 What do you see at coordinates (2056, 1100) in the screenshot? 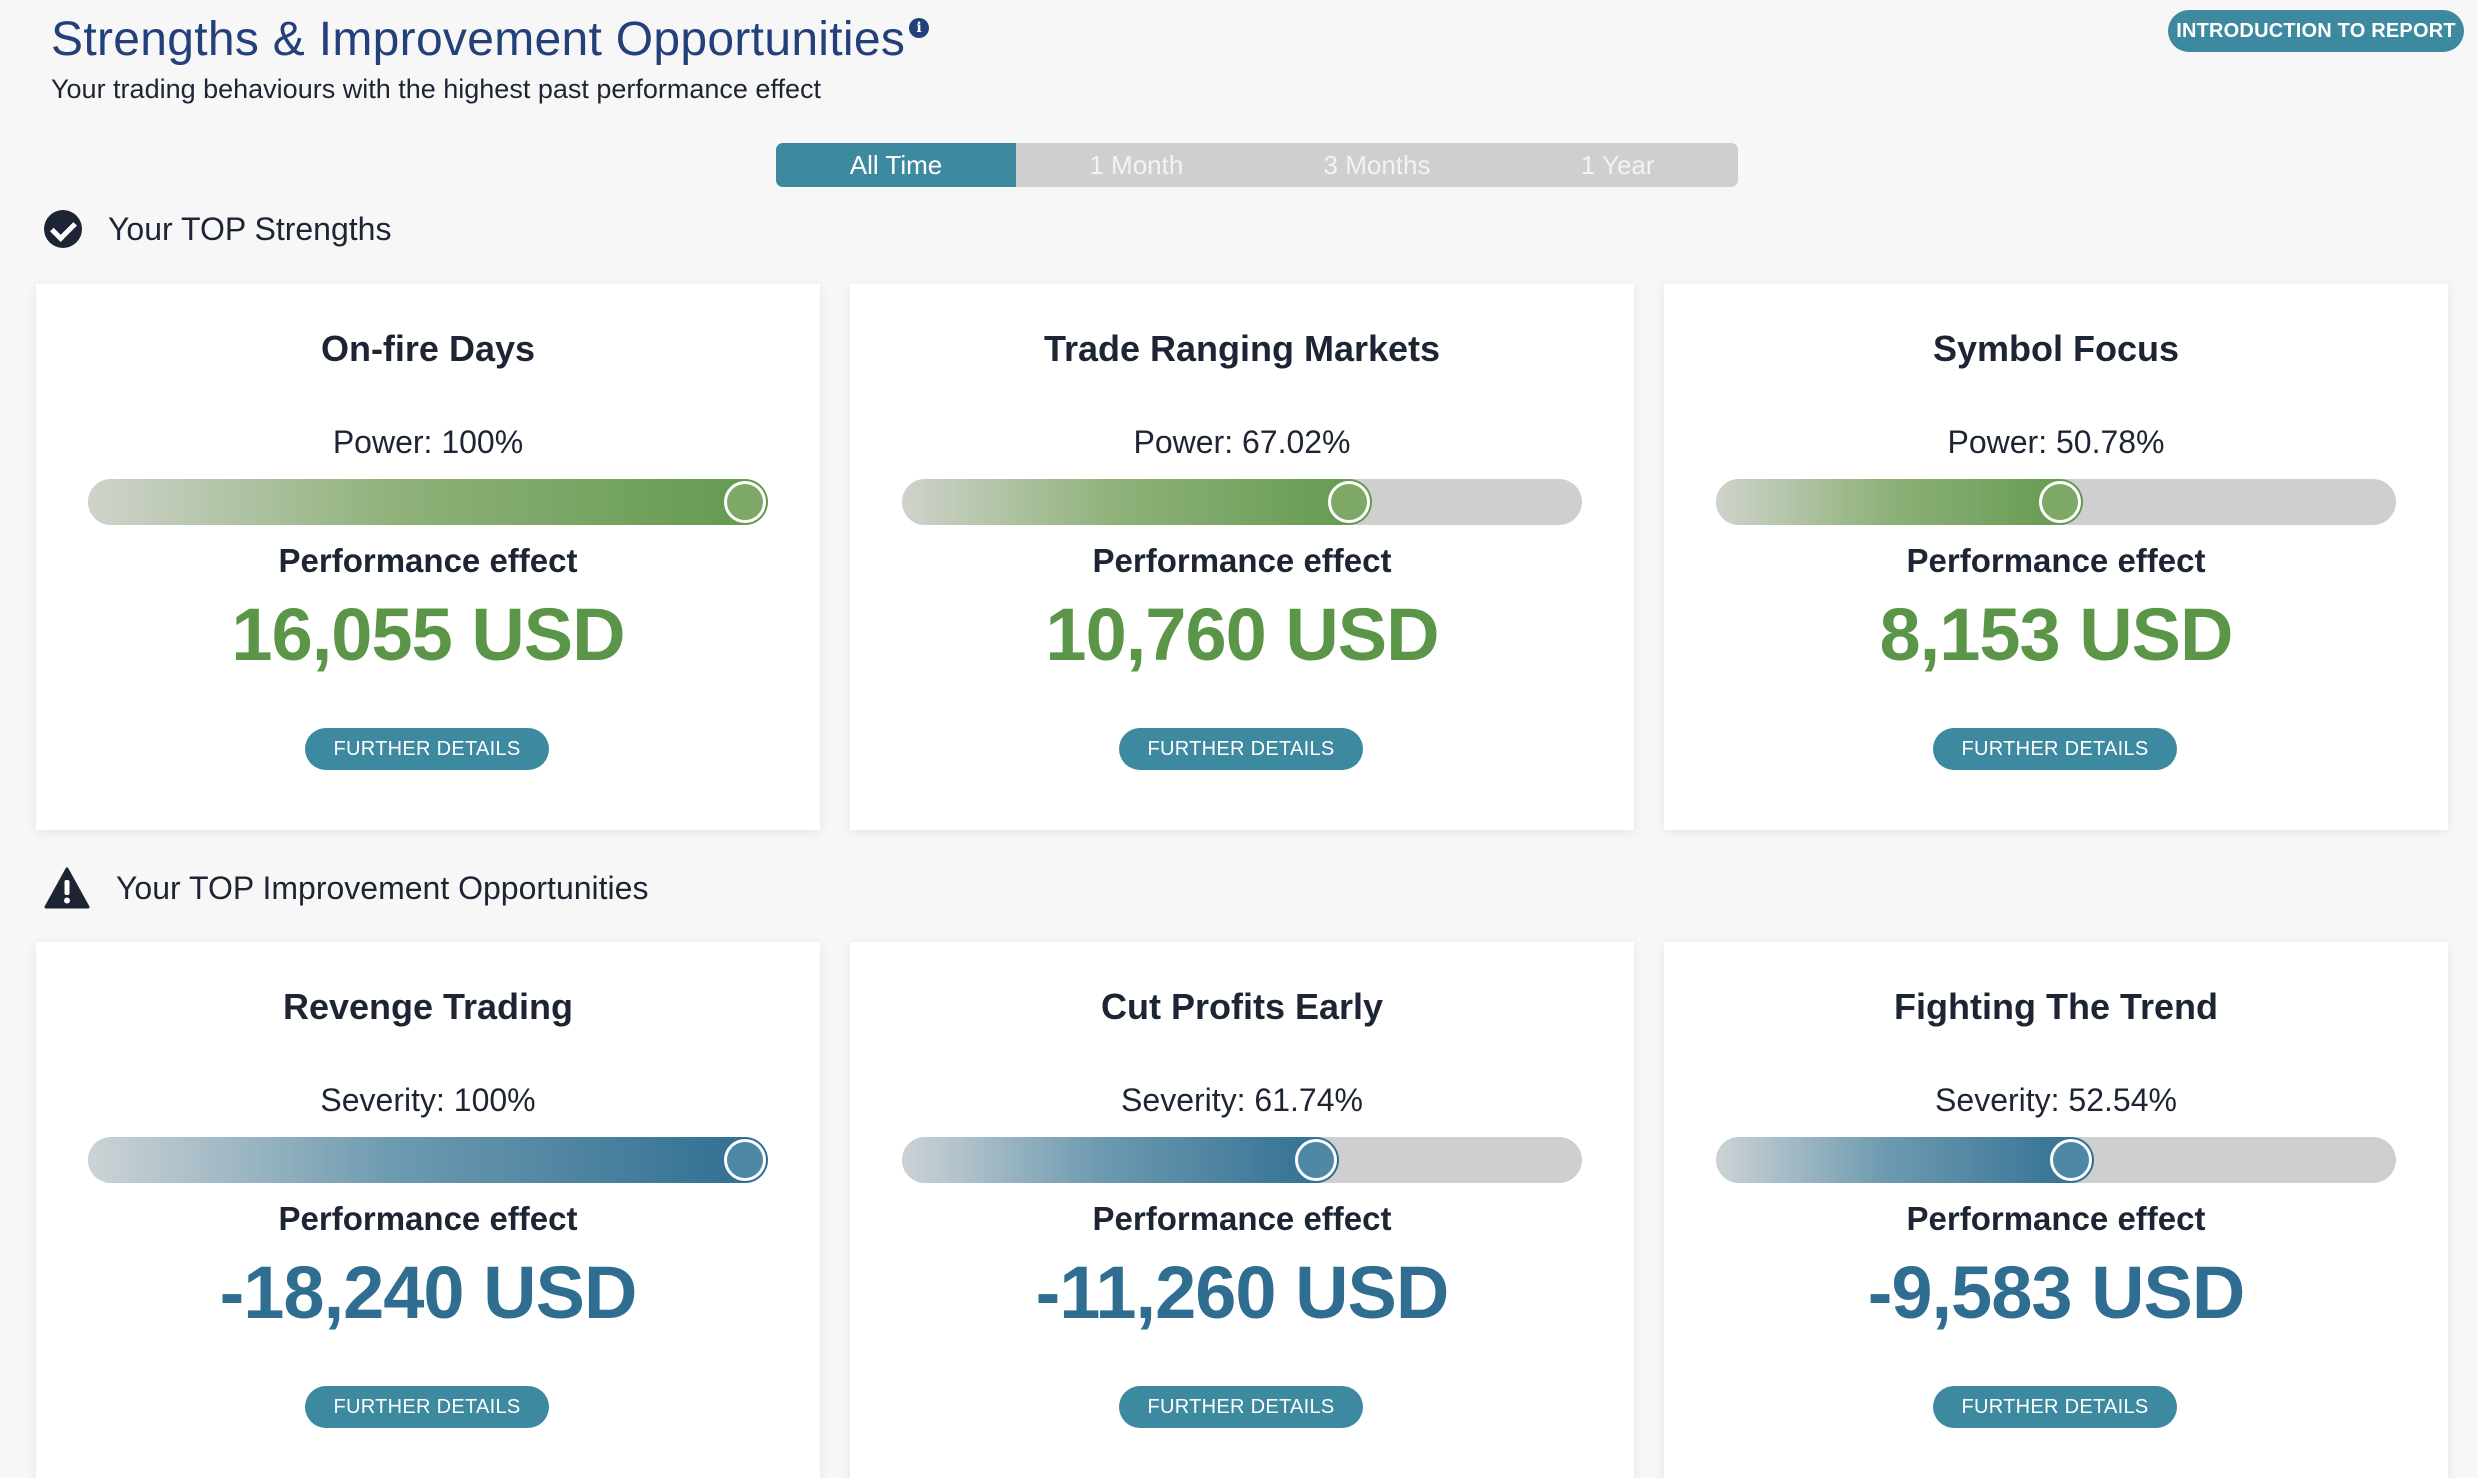
I see `severity-label: Severity: 52.54%` at bounding box center [2056, 1100].